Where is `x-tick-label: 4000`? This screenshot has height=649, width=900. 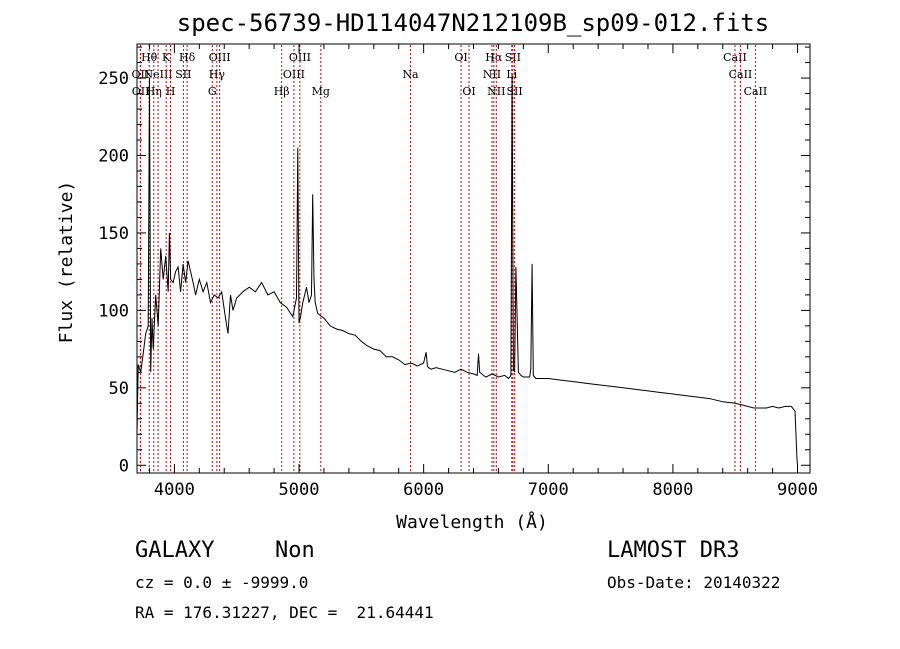
x-tick-label: 4000 is located at coordinates (174, 490).